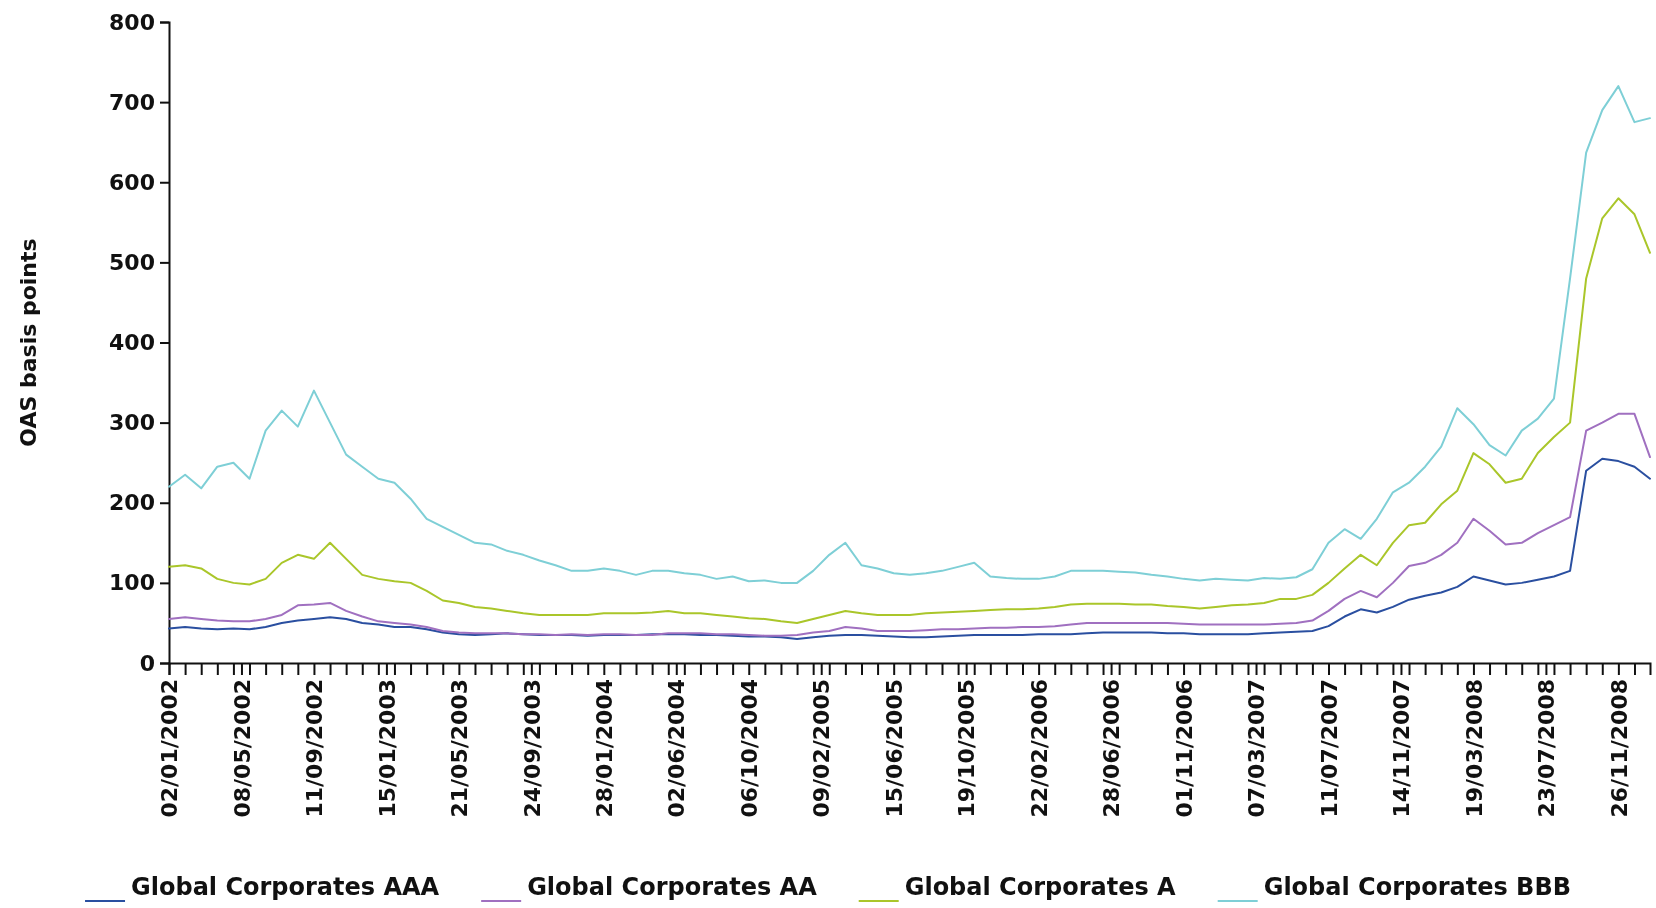 Image resolution: width=1656 pixels, height=908 pixels. Describe the element at coordinates (1417, 887) in the screenshot. I see `legend-label: Global Corporates BBB` at that location.